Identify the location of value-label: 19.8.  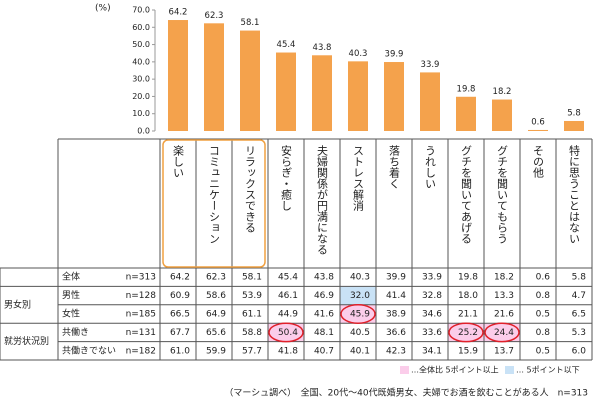
(466, 89).